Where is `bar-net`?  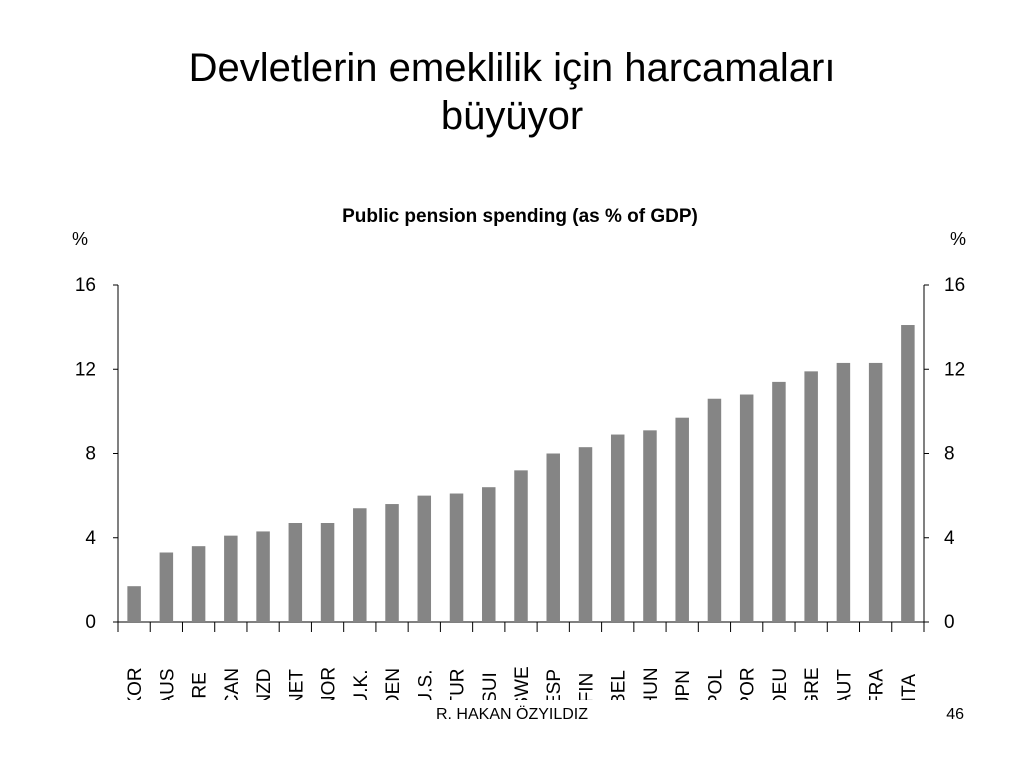
bar-net is located at coordinates (295, 572).